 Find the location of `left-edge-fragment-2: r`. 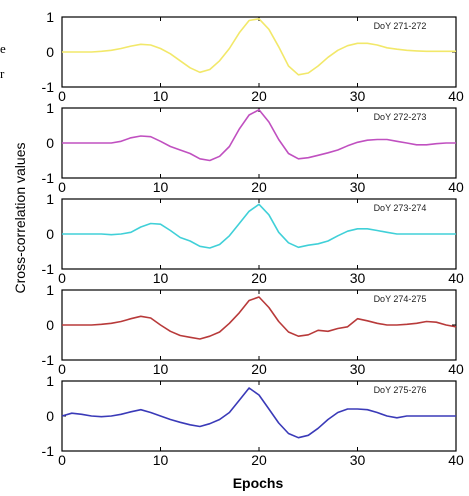

left-edge-fragment-2: r is located at coordinates (2, 73).